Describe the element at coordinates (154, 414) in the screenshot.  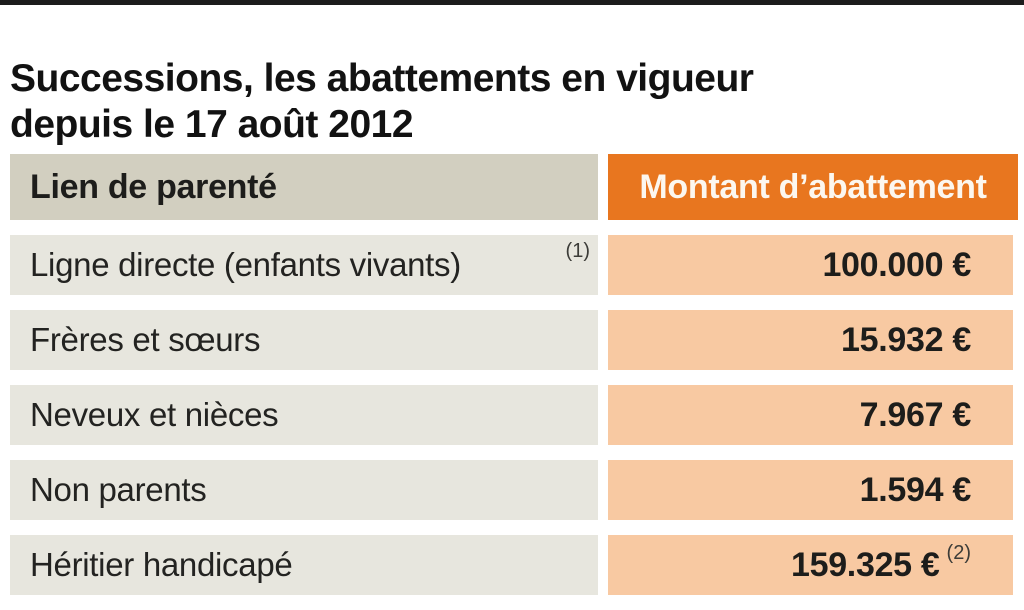
I see `relation-label: Neveux et nièces` at that location.